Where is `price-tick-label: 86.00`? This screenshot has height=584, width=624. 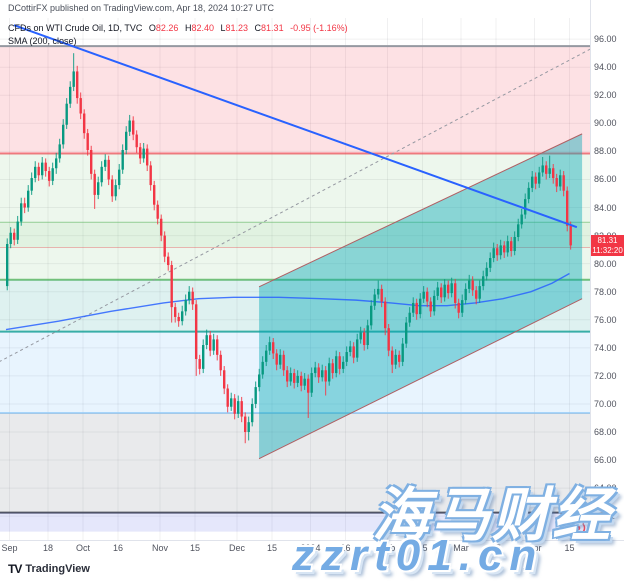 price-tick-label: 86.00 is located at coordinates (605, 179).